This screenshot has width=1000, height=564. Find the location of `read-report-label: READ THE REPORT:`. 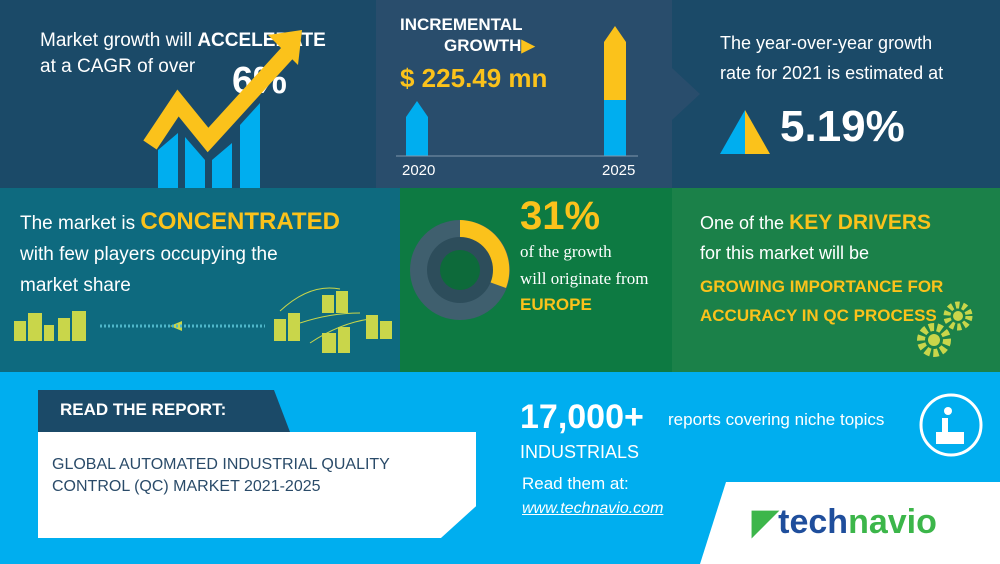

read-report-label: READ THE REPORT: is located at coordinates (143, 409).